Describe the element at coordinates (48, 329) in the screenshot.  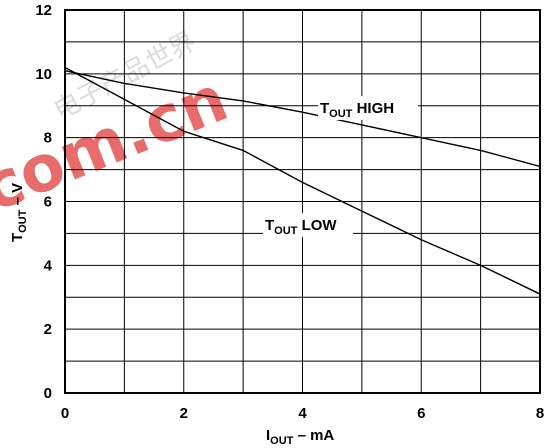
I see `y-tick-label: 2` at that location.